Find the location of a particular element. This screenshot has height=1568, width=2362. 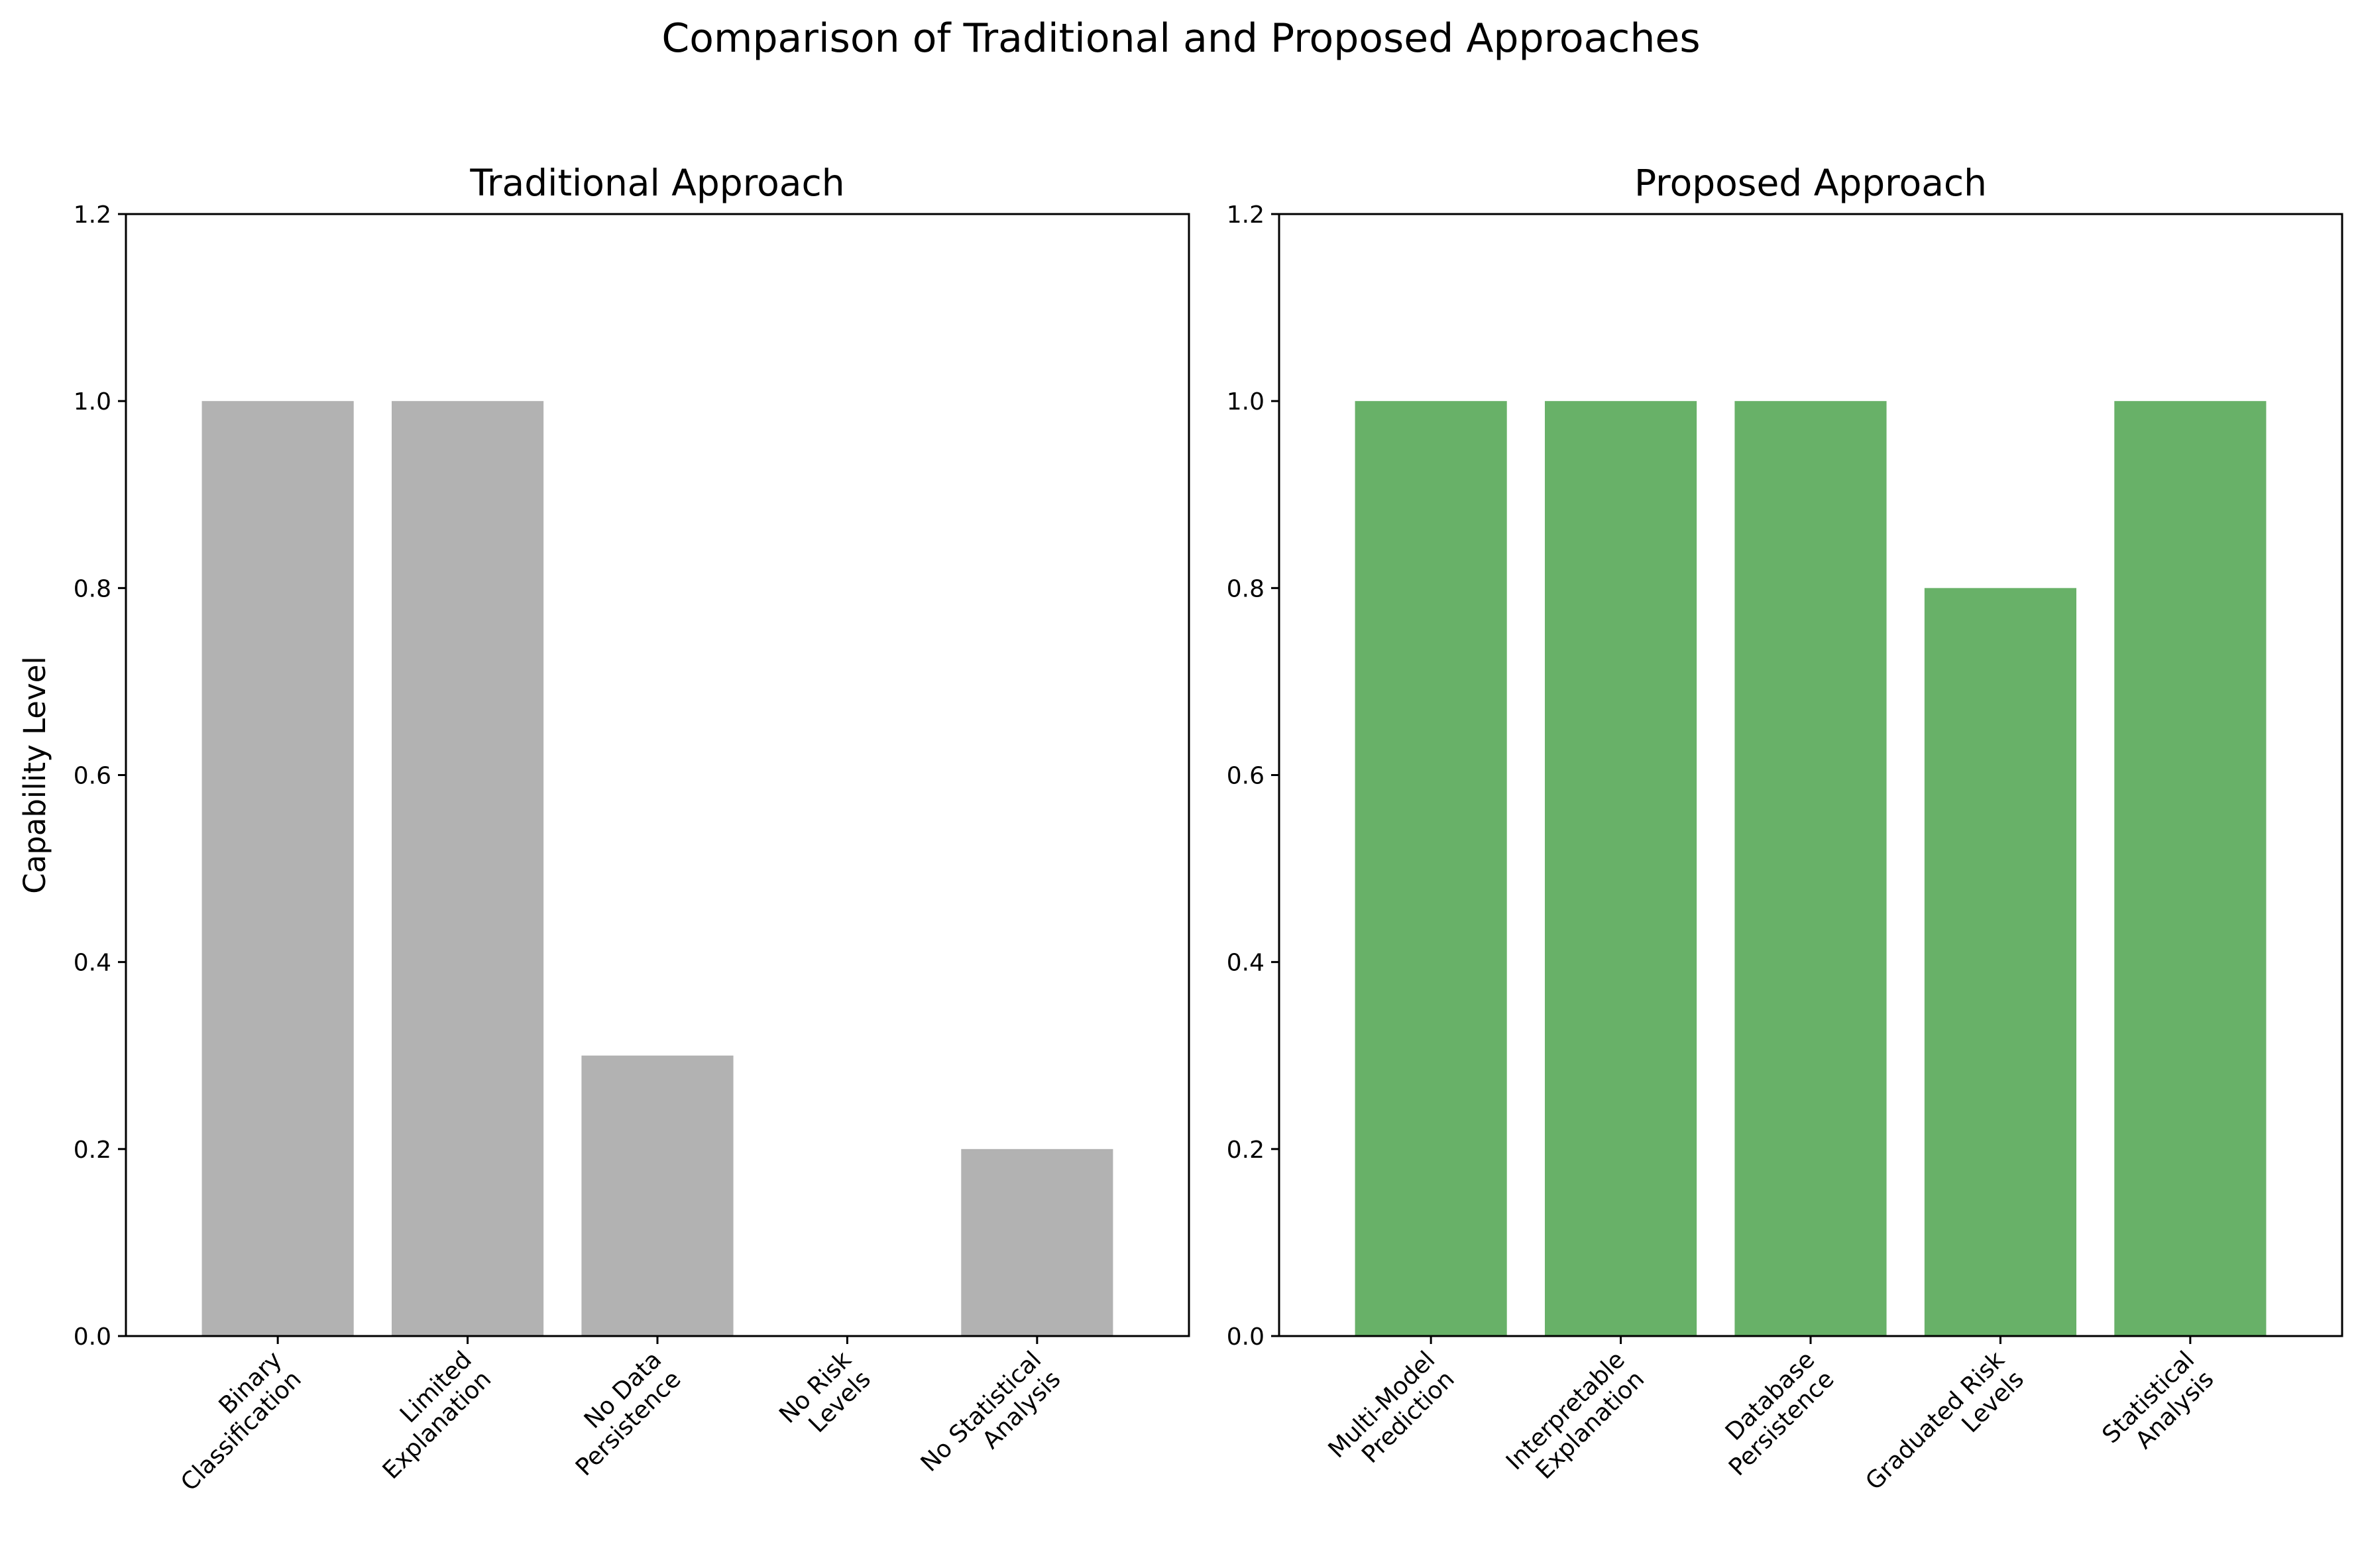

y-tick-label-1-3: 0.6 is located at coordinates (1246, 777).